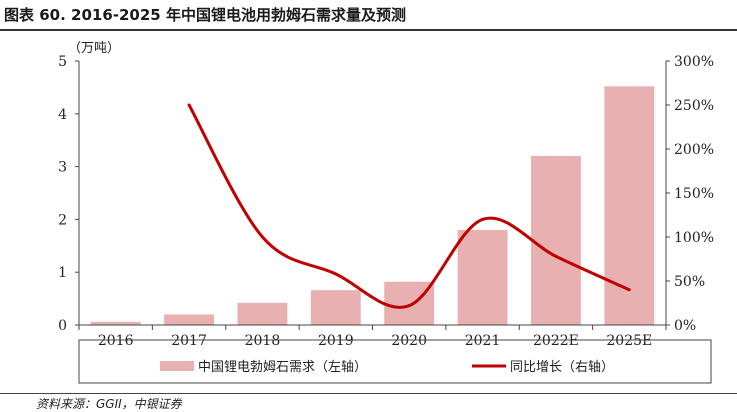 The height and width of the screenshot is (412, 737). I want to click on y-left-tick-label: 4, so click(62, 115).